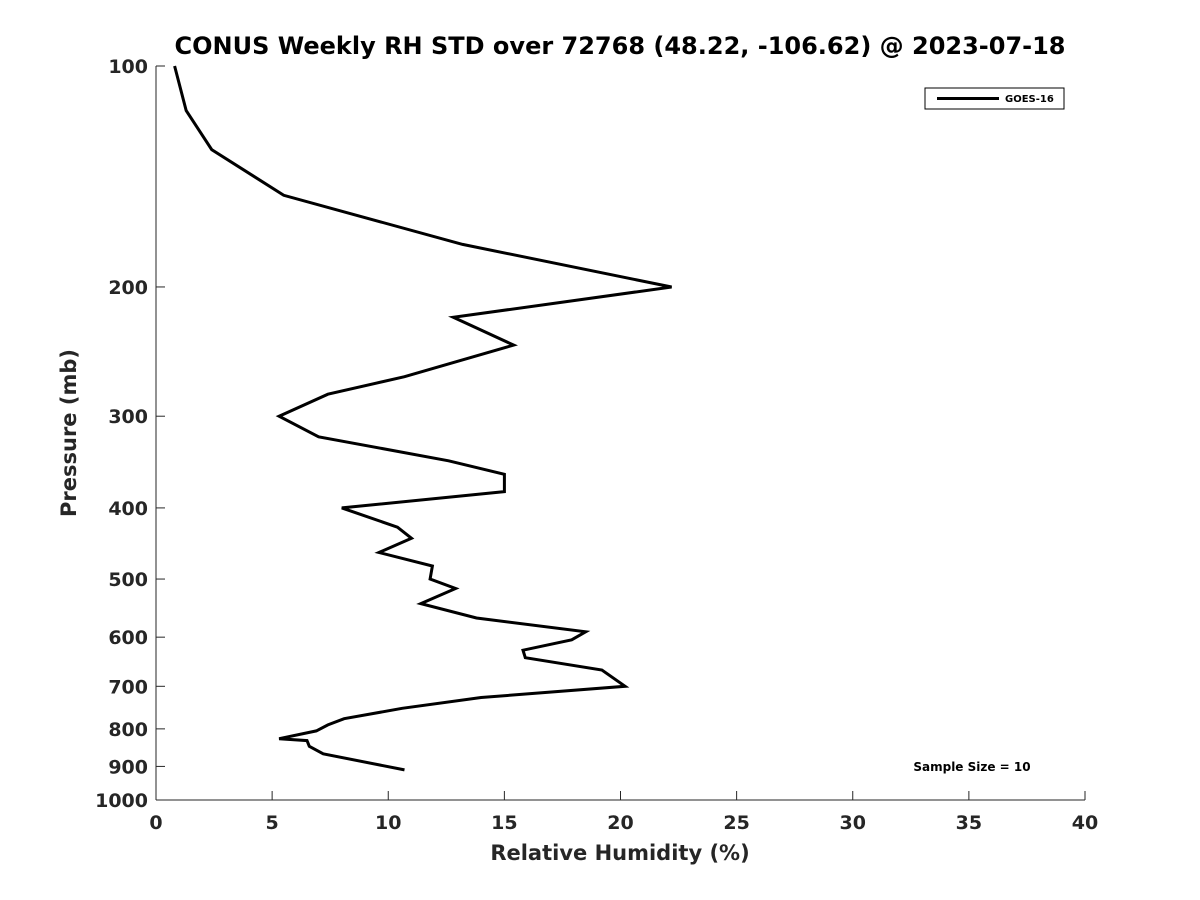  I want to click on x-tick-label: 0, so click(155, 823).